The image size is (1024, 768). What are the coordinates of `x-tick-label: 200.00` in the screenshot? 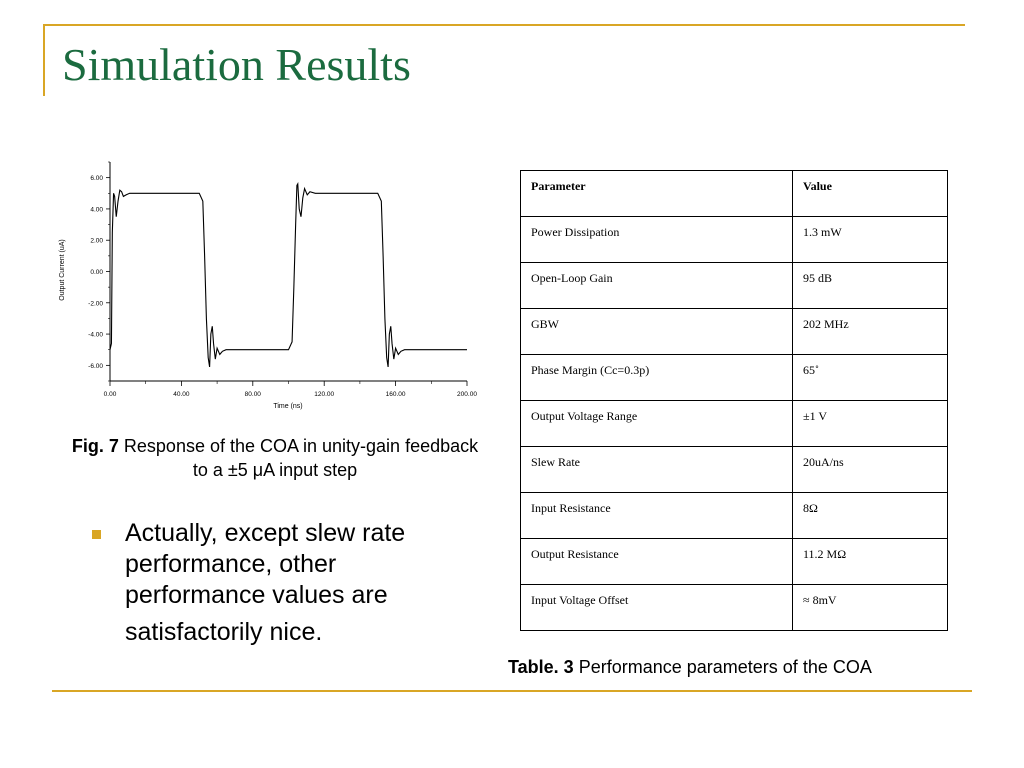 It's located at (467, 394).